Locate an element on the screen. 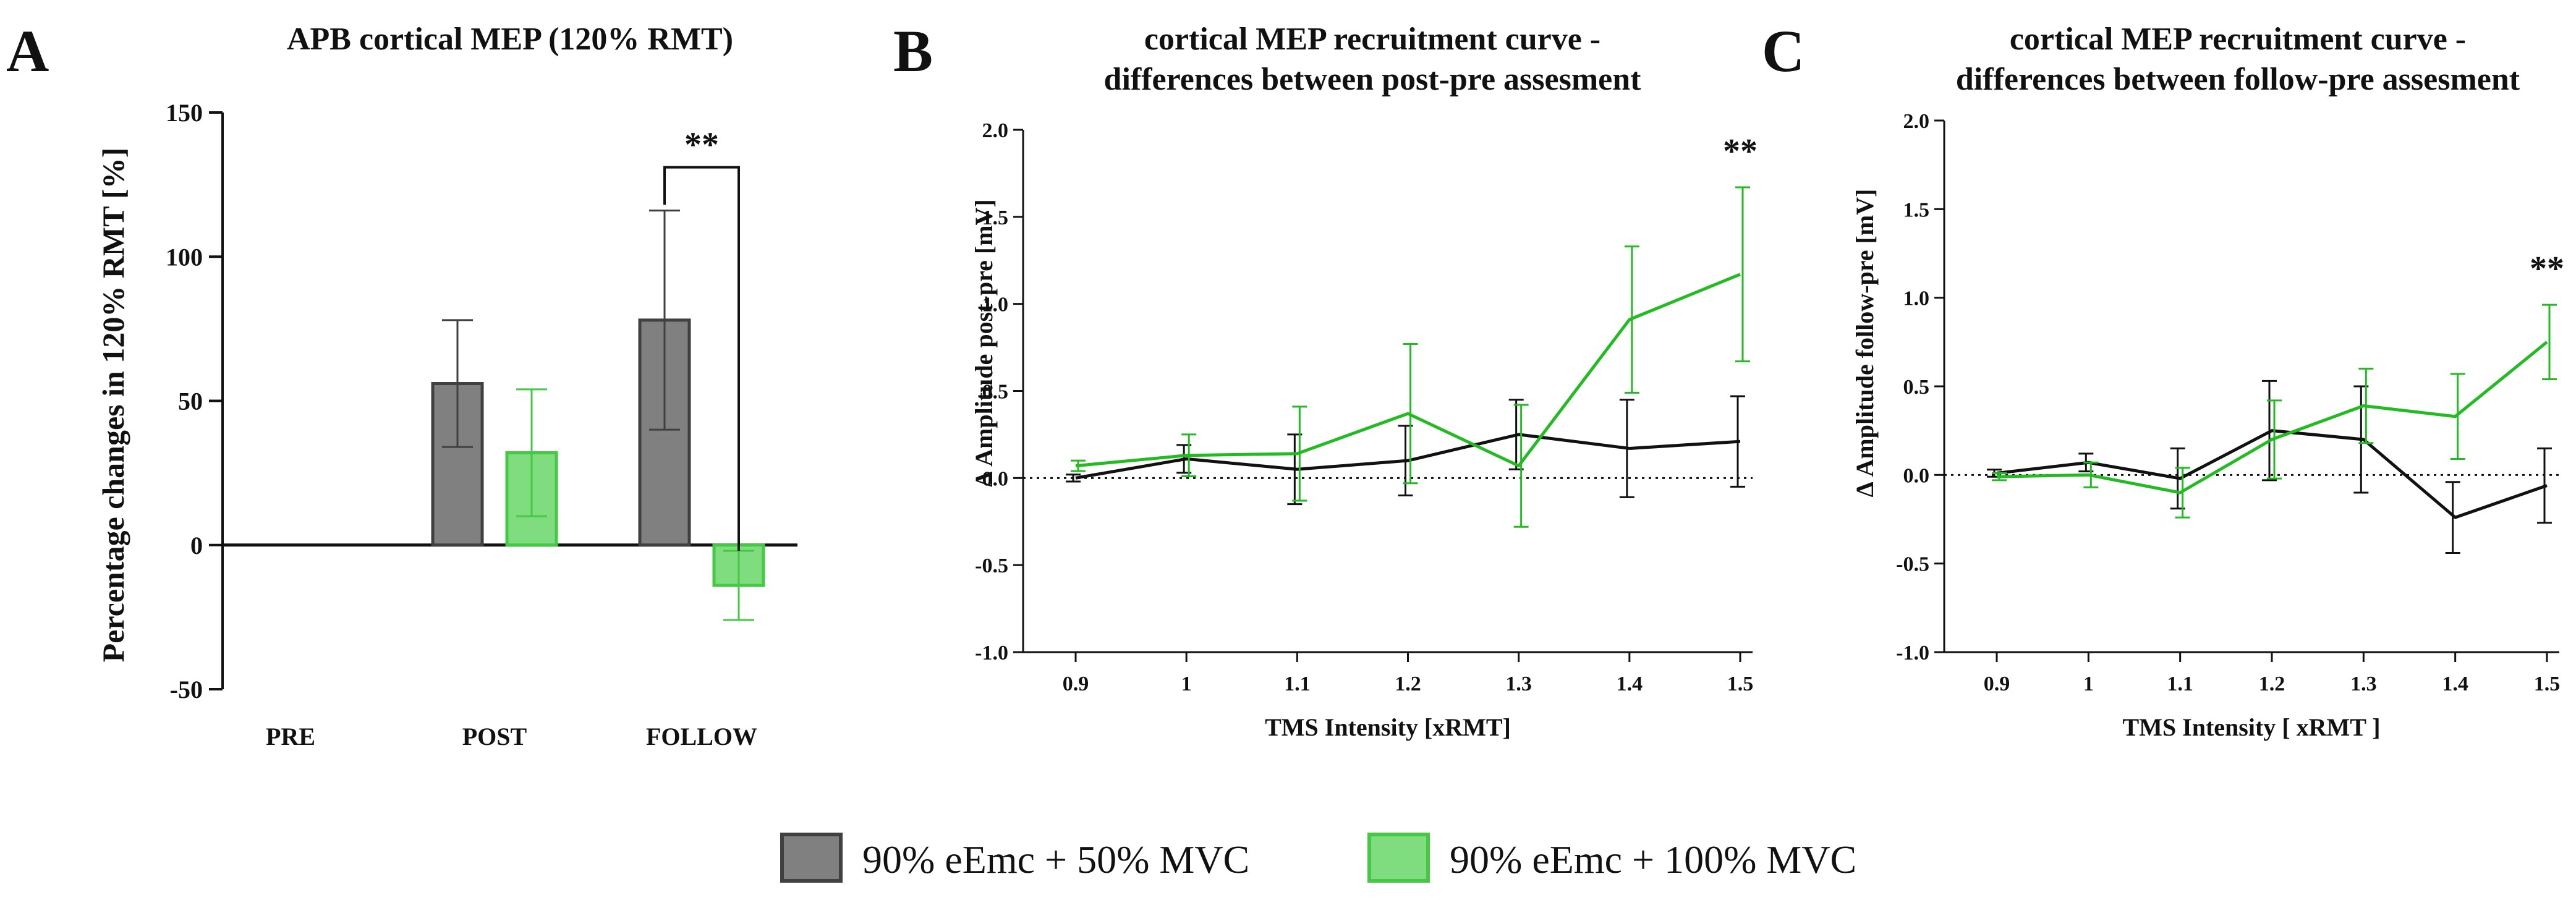 This screenshot has height=900, width=2576. panel-b-x-tick-label: 1 is located at coordinates (1186, 684).